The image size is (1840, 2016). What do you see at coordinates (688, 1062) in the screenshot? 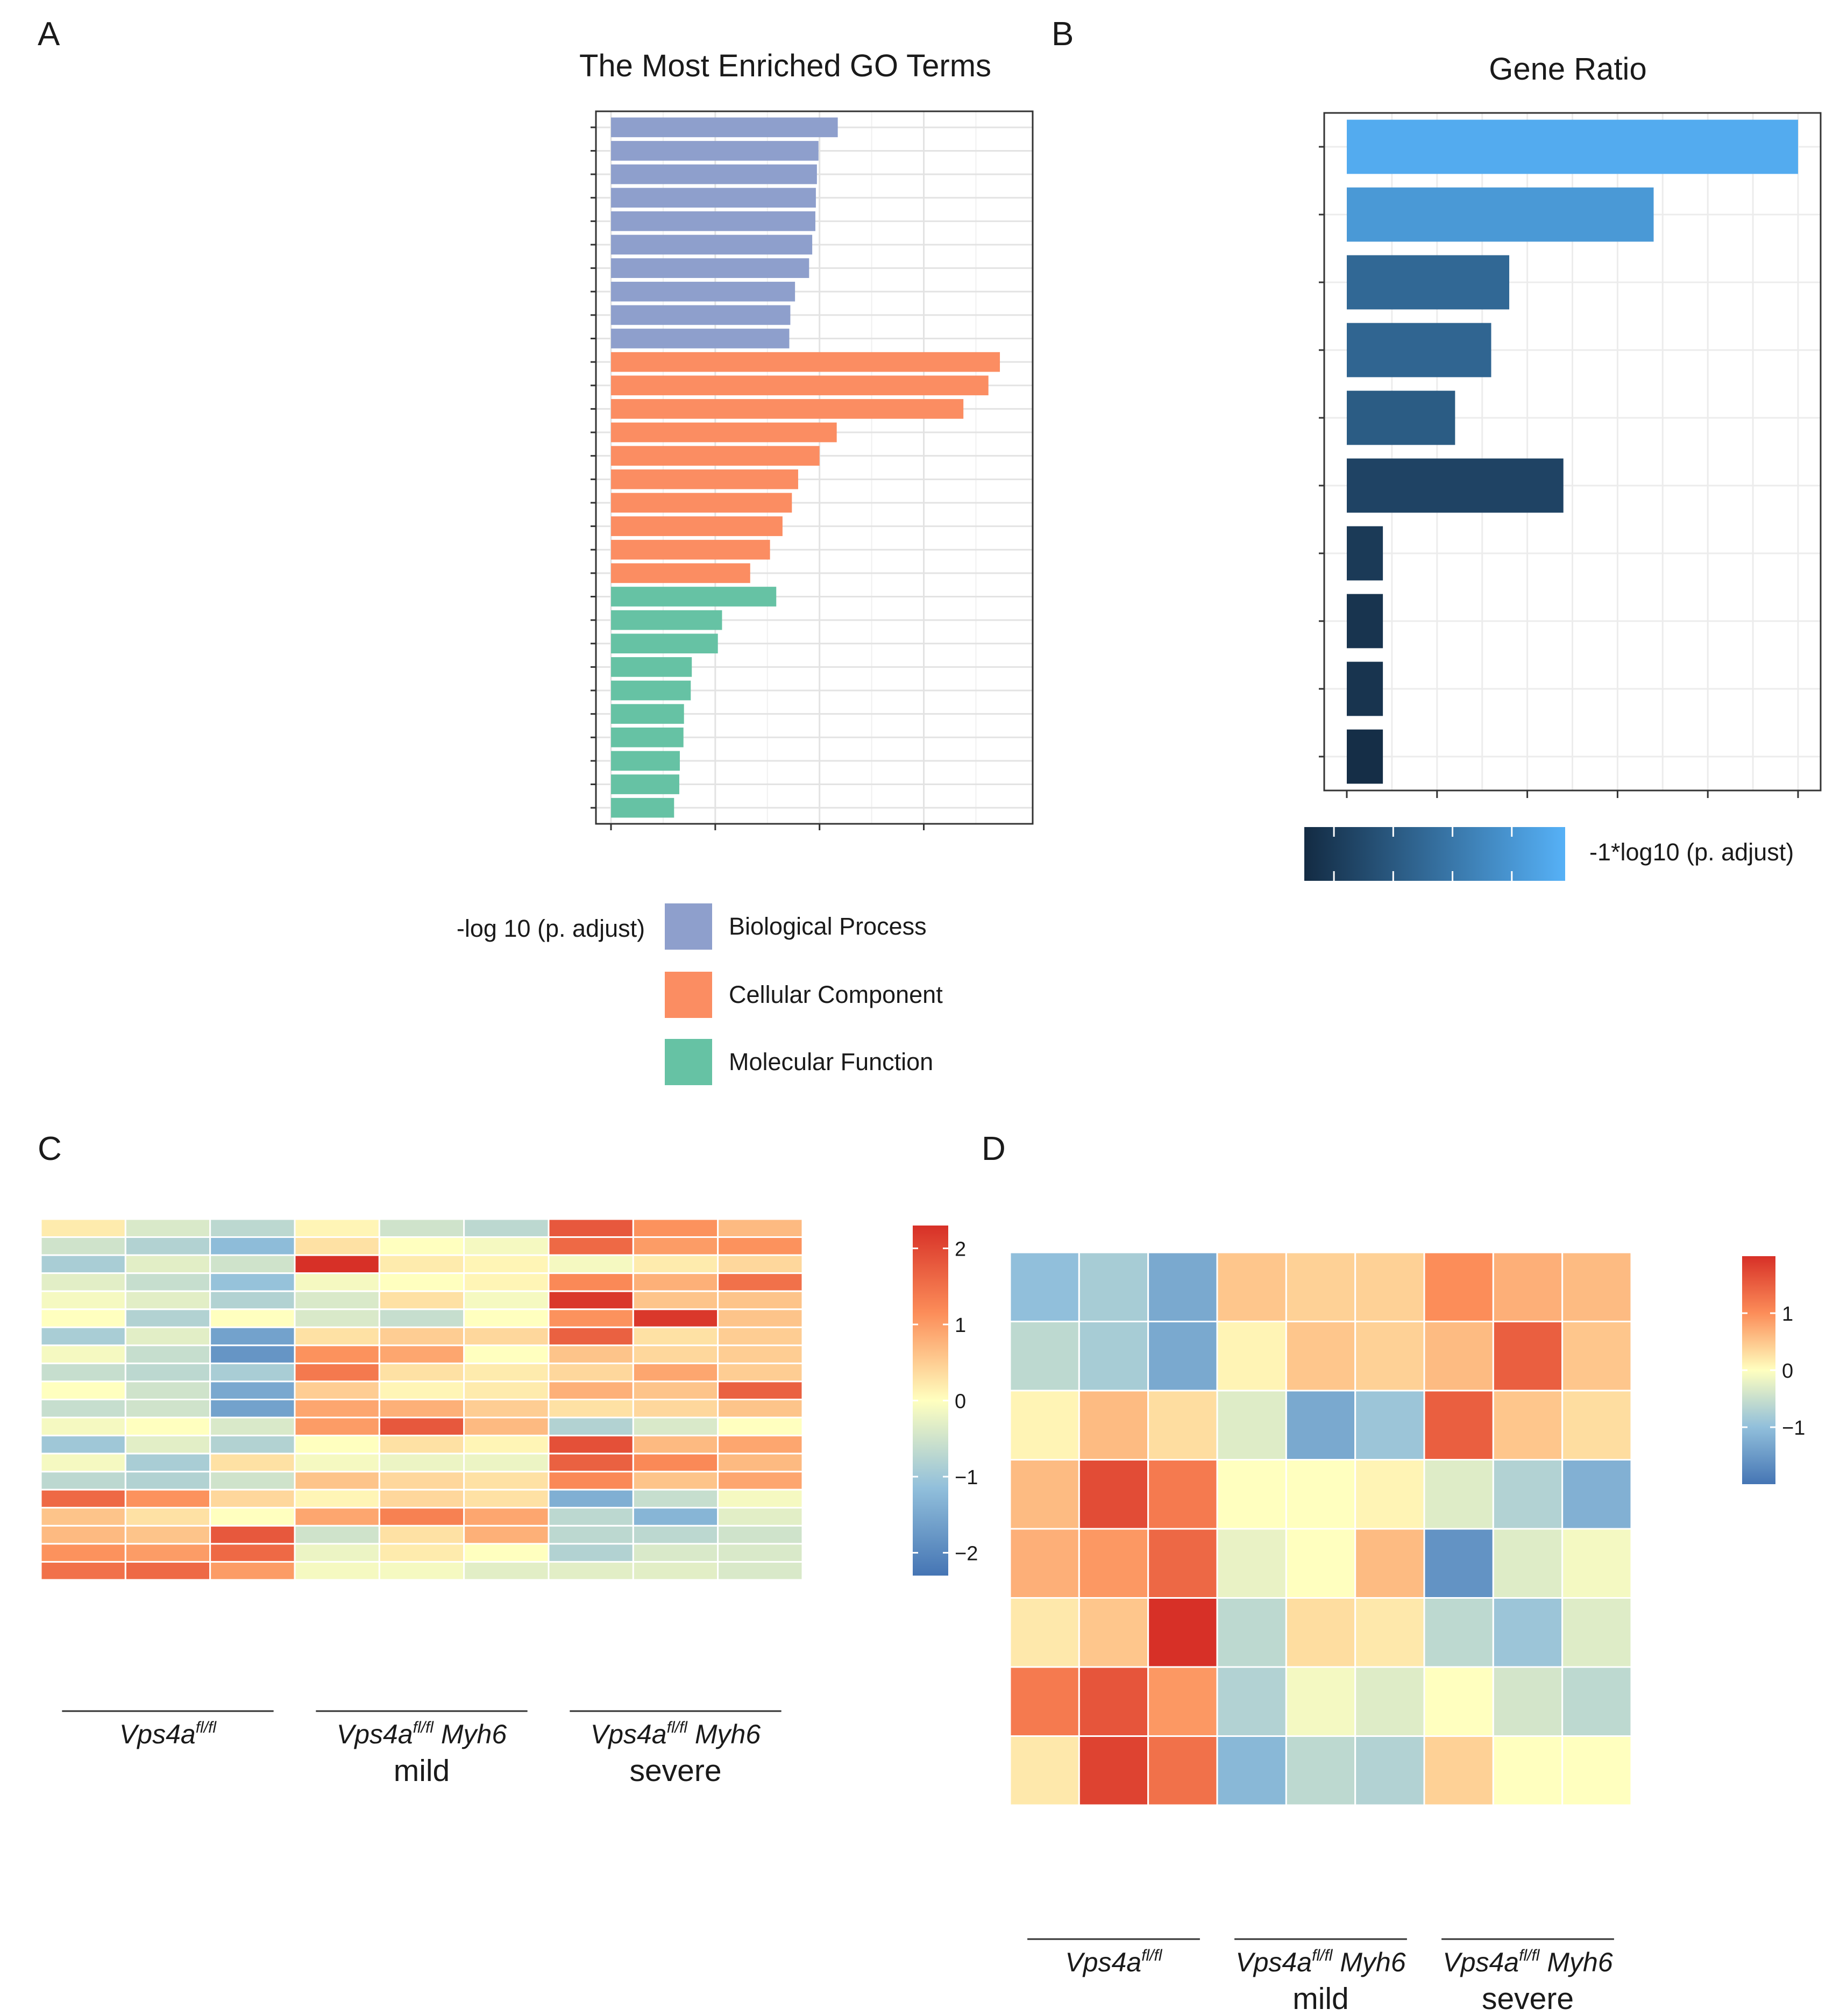
I see `legend-swatch-mf` at bounding box center [688, 1062].